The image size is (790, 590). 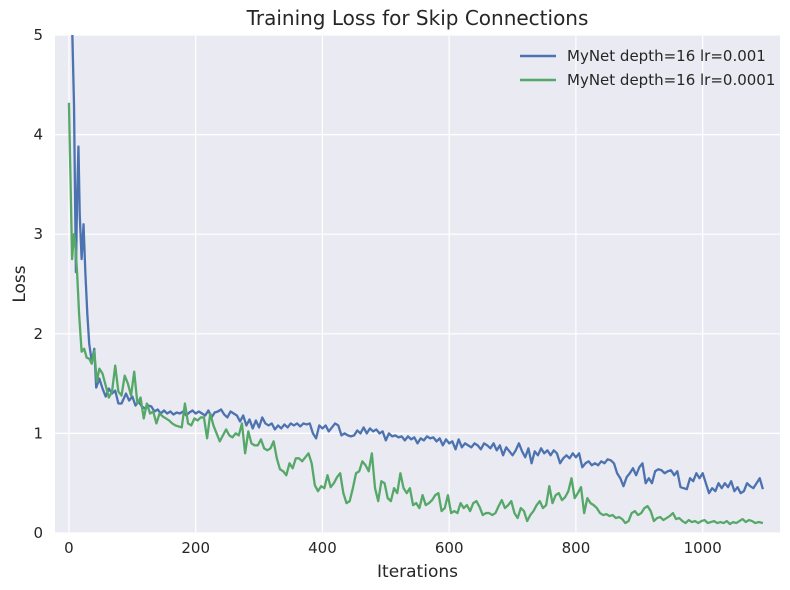 I want to click on y-tick-label: 3, so click(x=38, y=234).